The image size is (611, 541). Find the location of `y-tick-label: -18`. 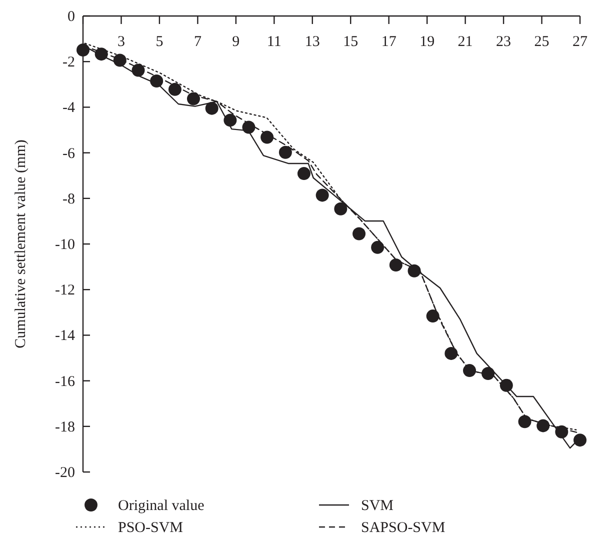

y-tick-label: -18 is located at coordinates (65, 427).